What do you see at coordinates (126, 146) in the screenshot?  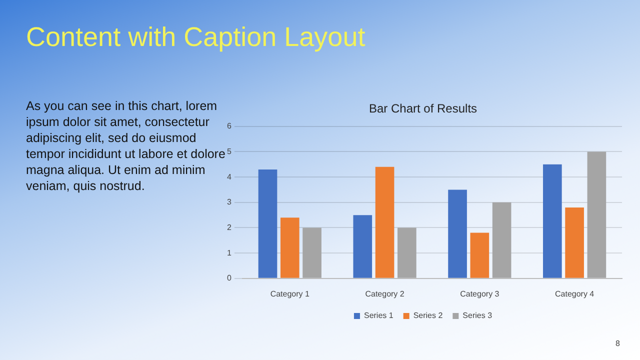 I see `text: As you can see in this chart, lorem ipsum dolor sit amet, consectetur adipiscing elit, sed do eiusmod tempor incididunt ut labore et dolore magna aliqua. Ut enim ad minim veniam, quis nostrud.` at bounding box center [126, 146].